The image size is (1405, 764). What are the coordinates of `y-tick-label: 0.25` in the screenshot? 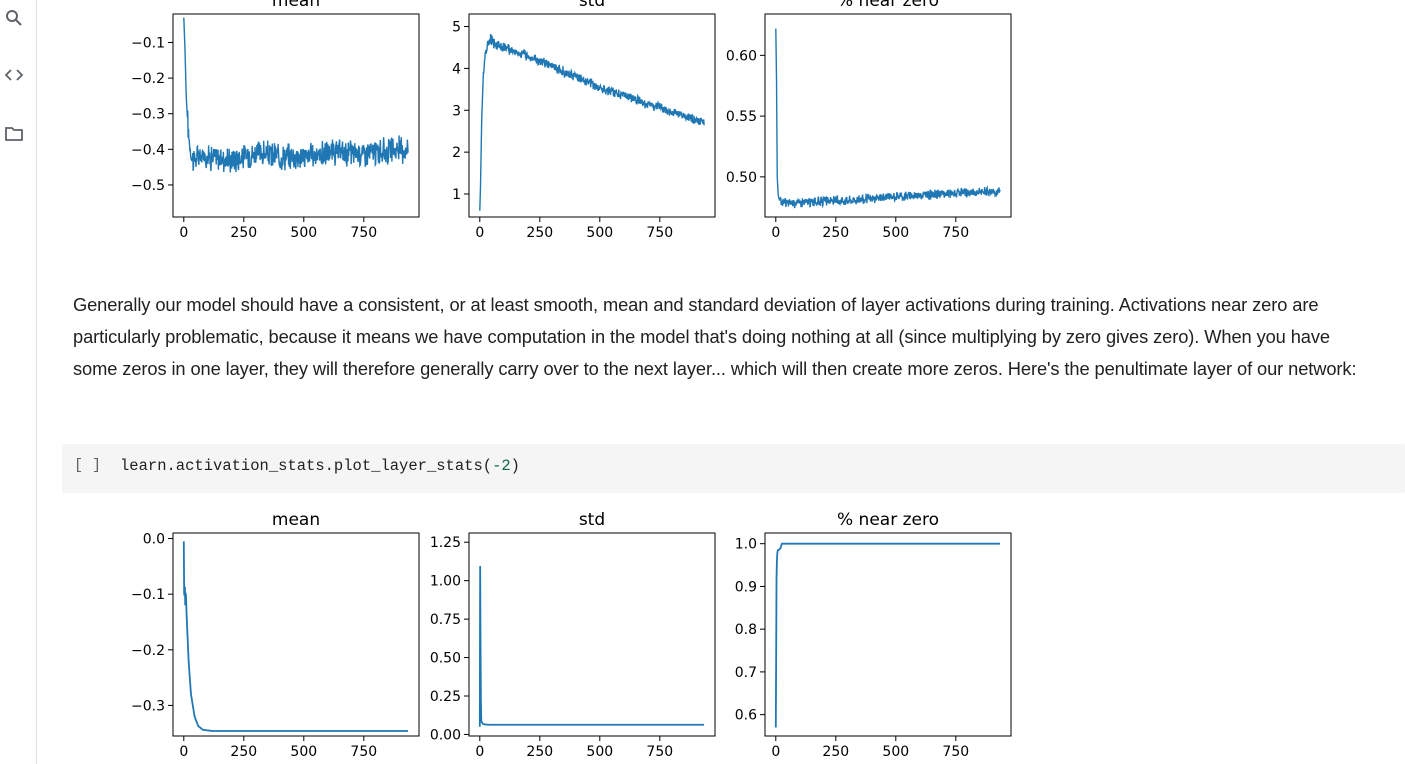 It's located at (445, 697).